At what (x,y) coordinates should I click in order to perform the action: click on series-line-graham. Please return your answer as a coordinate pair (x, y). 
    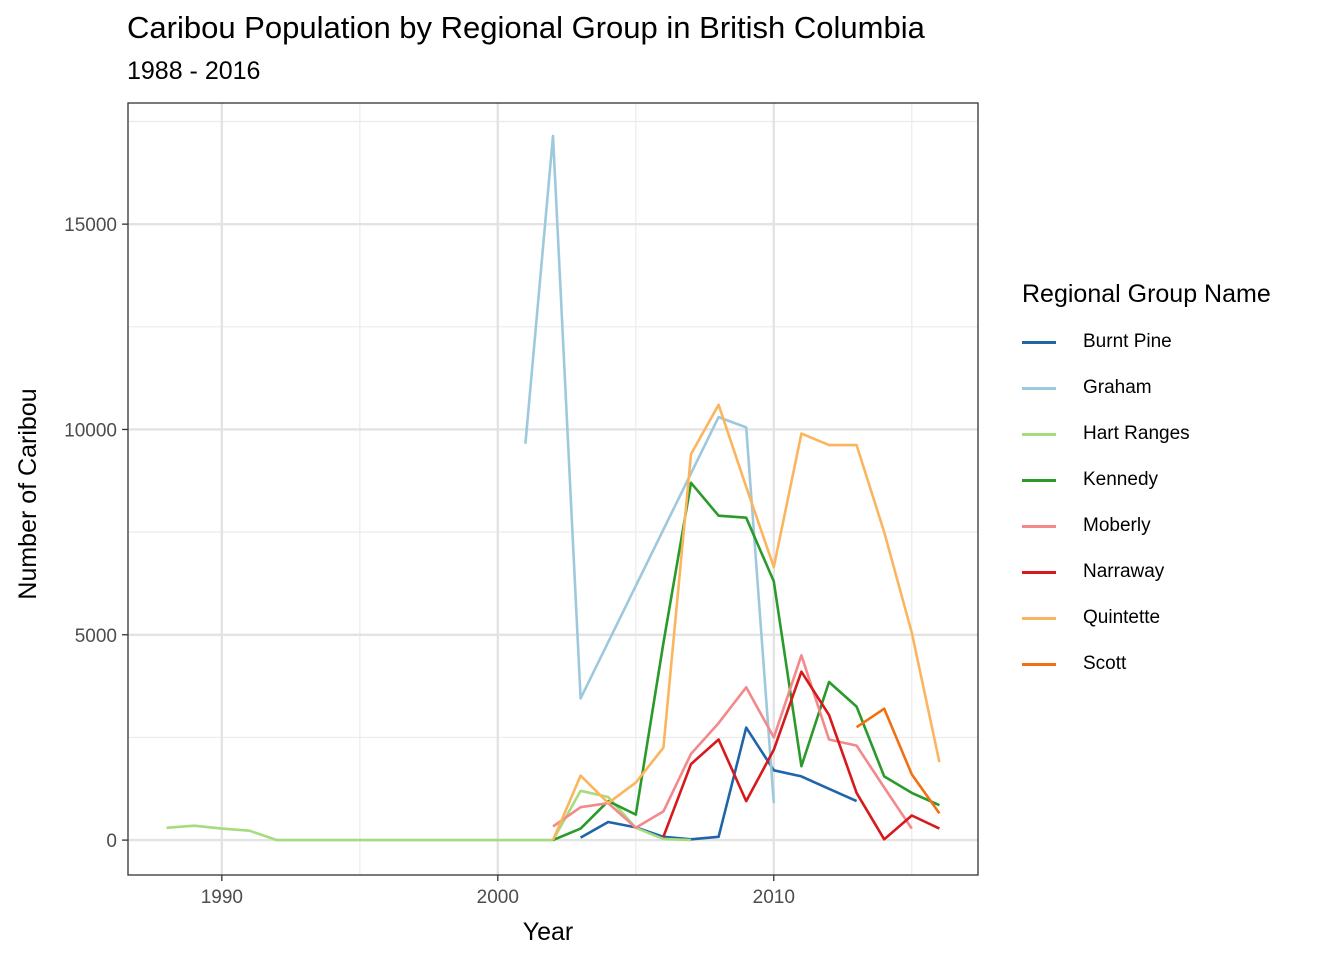
    Looking at the image, I should click on (650, 469).